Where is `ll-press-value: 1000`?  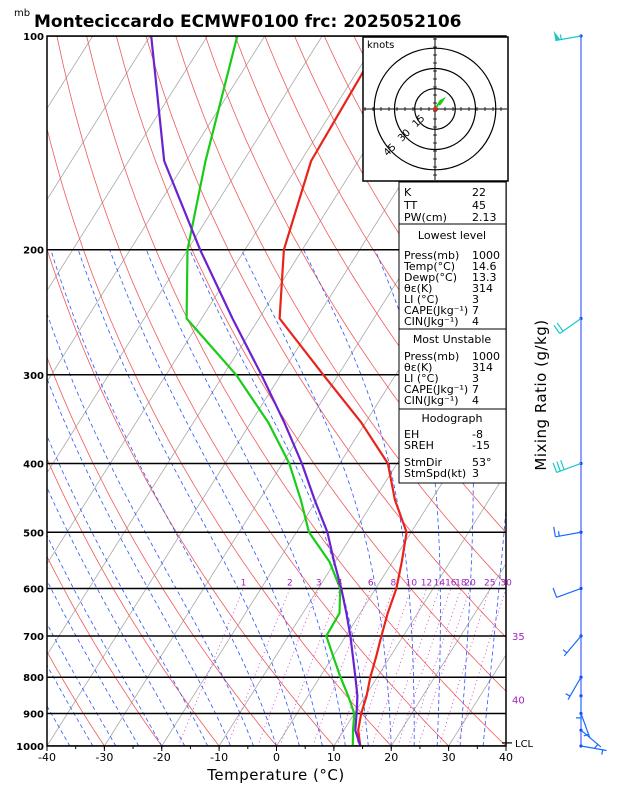 ll-press-value: 1000 is located at coordinates (486, 255).